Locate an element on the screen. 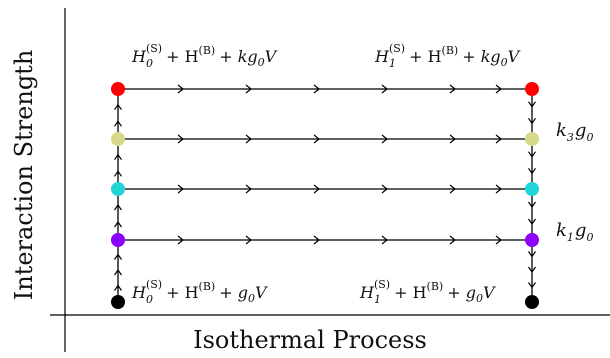 Image resolution: width=610 pixels, height=358 pixels. x-axis-label: Isothermal Process is located at coordinates (310, 340).